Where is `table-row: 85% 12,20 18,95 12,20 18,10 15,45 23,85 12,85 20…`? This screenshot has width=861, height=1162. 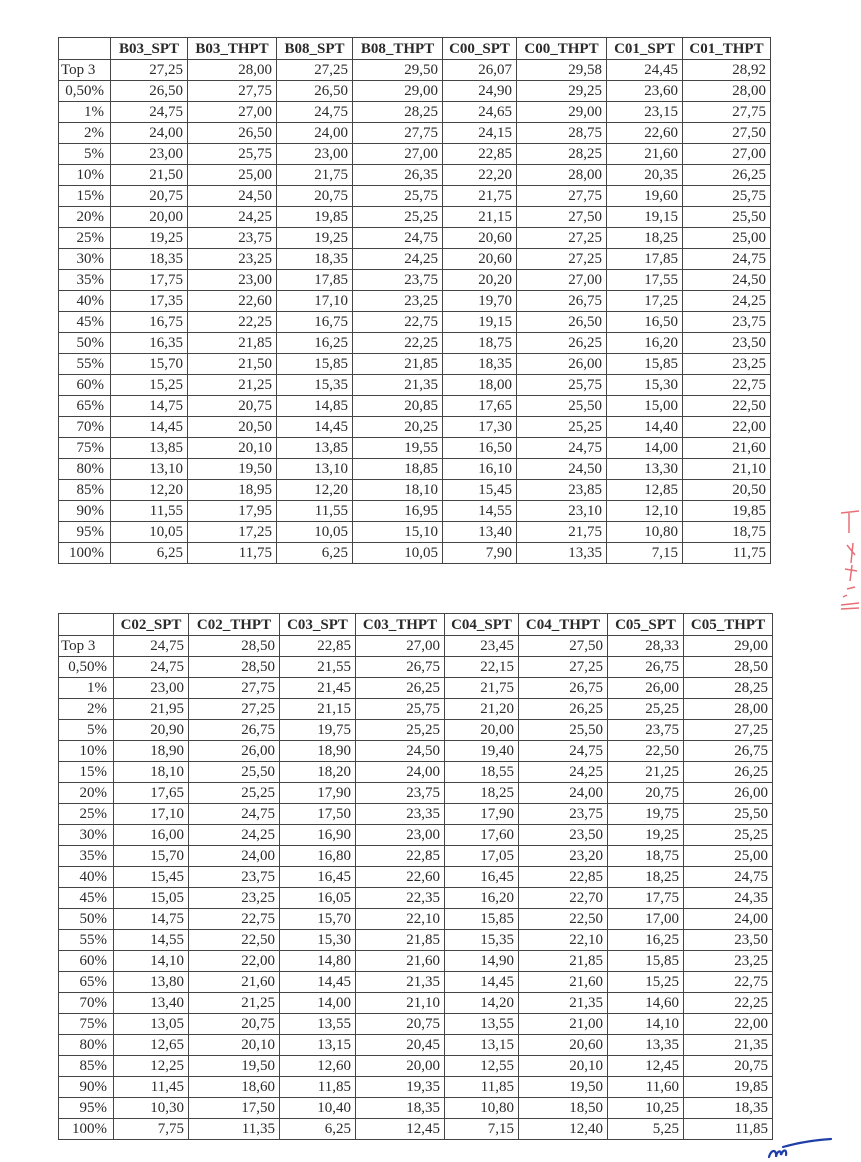
table-row: 85% 12,20 18,95 12,20 18,10 15,45 23,85 12,85 20… is located at coordinates (414, 490).